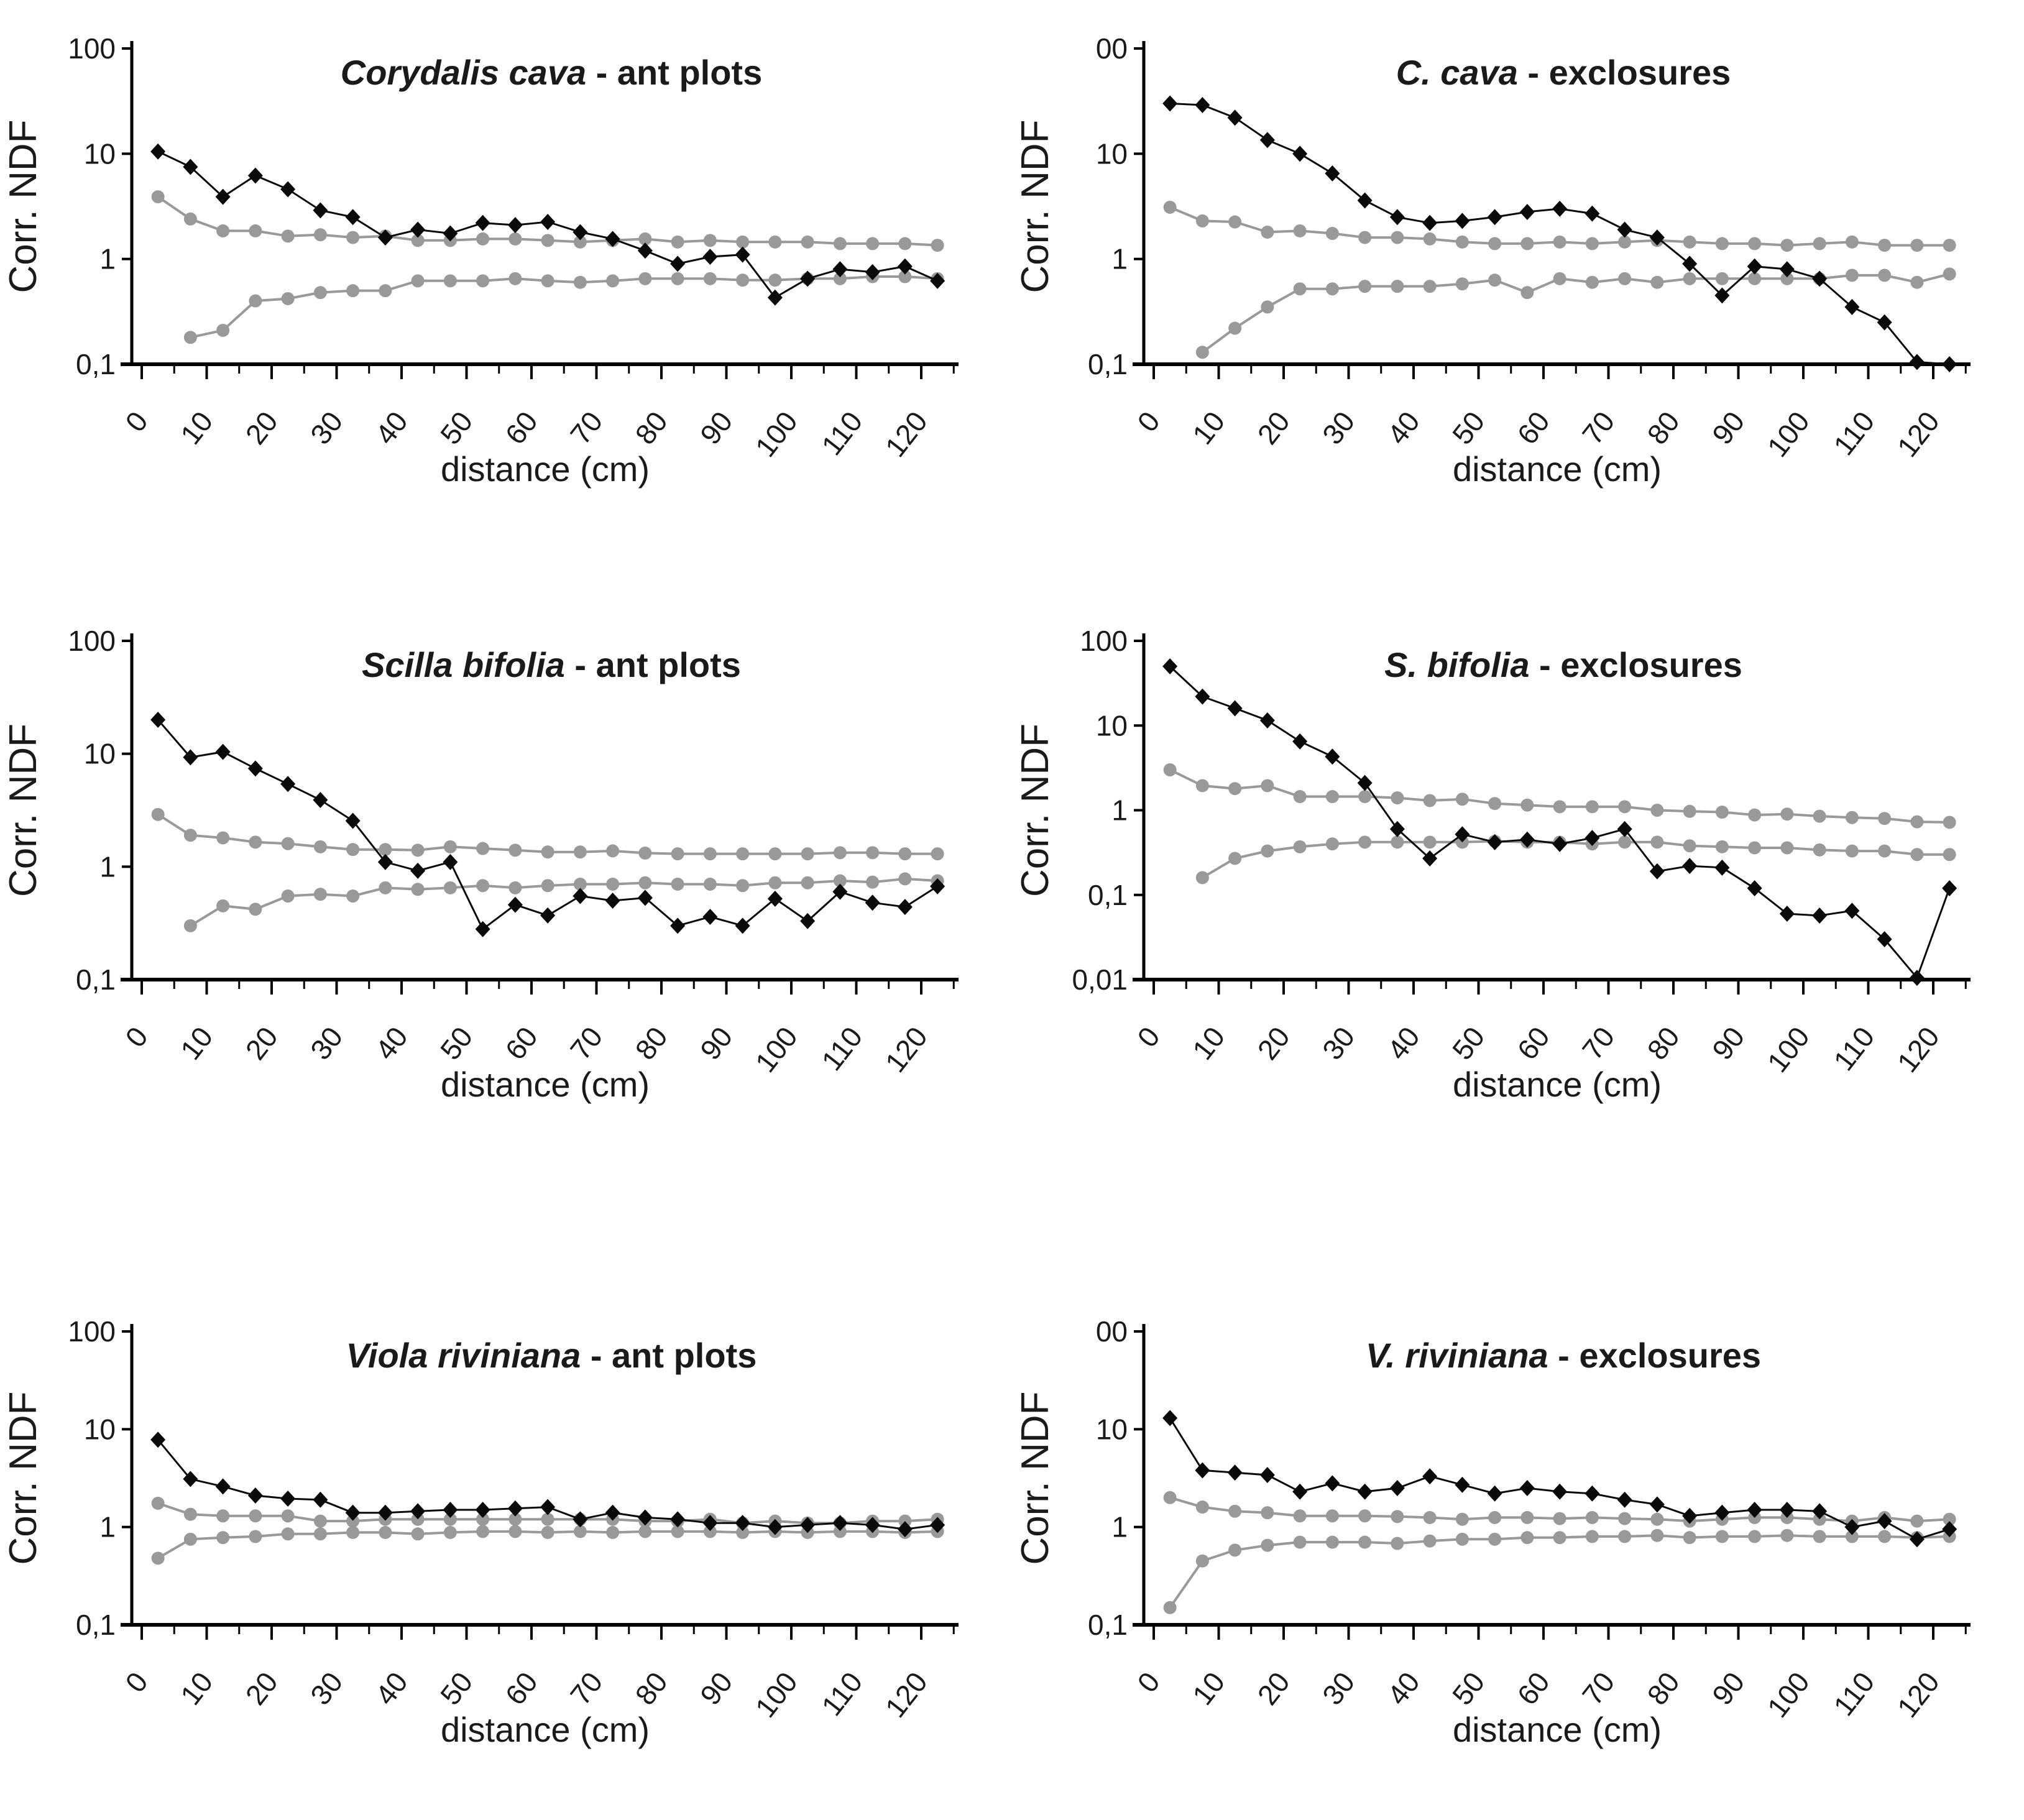 This screenshot has height=1820, width=2024. What do you see at coordinates (1559, 796) in the screenshot?
I see `series-line` at bounding box center [1559, 796].